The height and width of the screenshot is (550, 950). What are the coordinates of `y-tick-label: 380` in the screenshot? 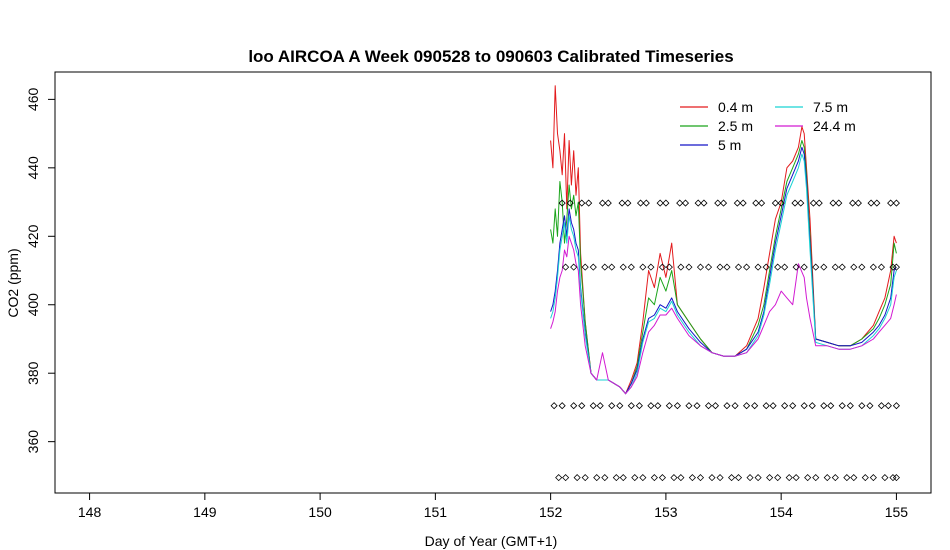 It's located at (33, 373).